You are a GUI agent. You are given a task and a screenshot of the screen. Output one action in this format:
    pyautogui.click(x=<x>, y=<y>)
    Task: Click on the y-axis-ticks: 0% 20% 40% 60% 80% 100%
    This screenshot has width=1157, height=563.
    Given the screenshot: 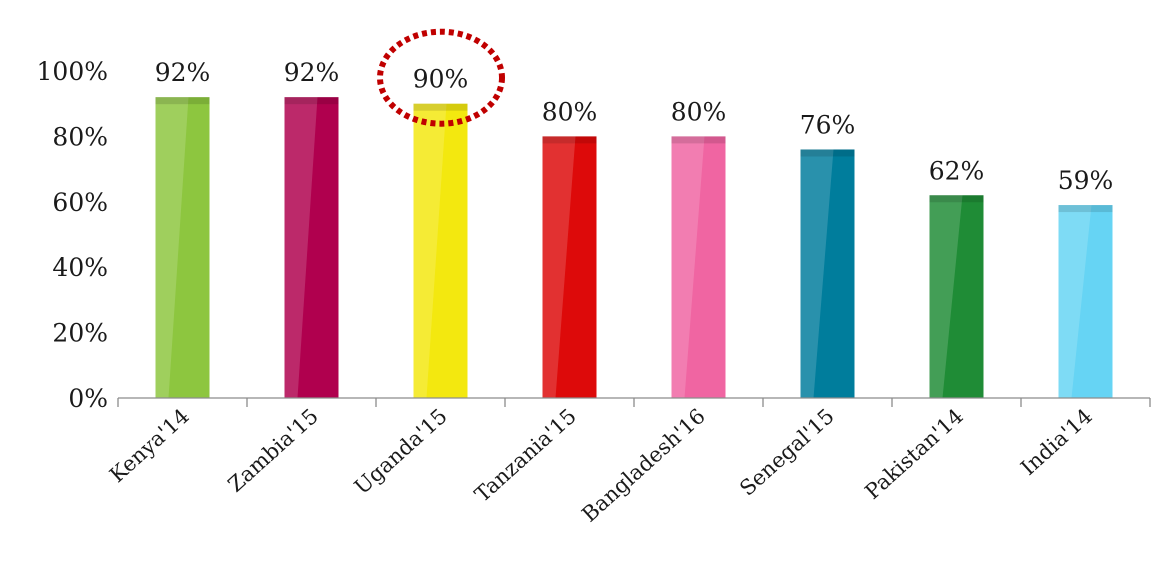 What is the action you would take?
    pyautogui.click(x=72, y=235)
    